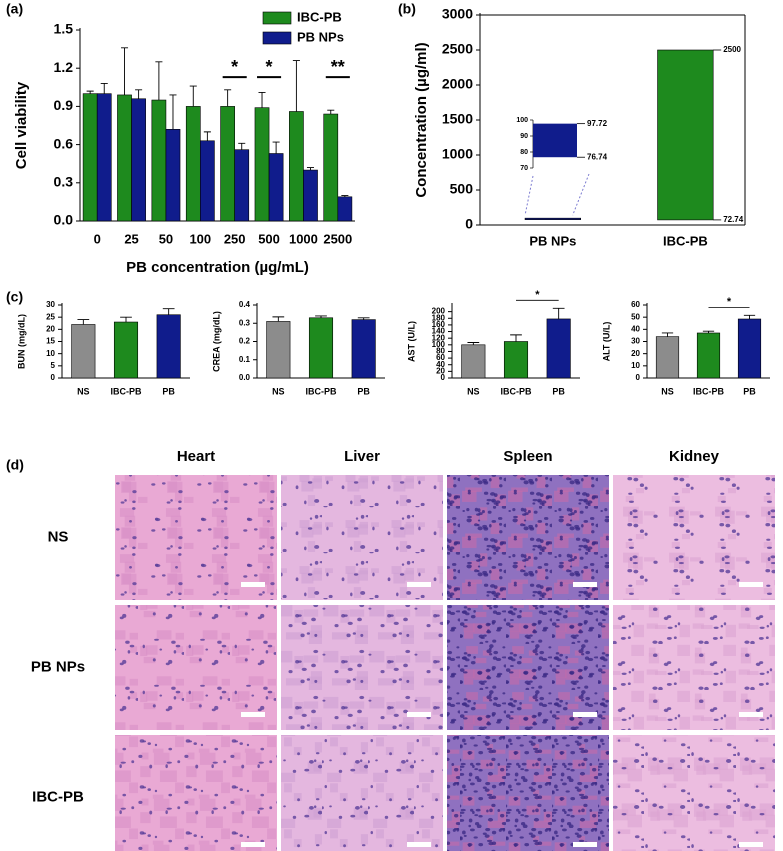  I want to click on value-label: 72.74, so click(733, 219).